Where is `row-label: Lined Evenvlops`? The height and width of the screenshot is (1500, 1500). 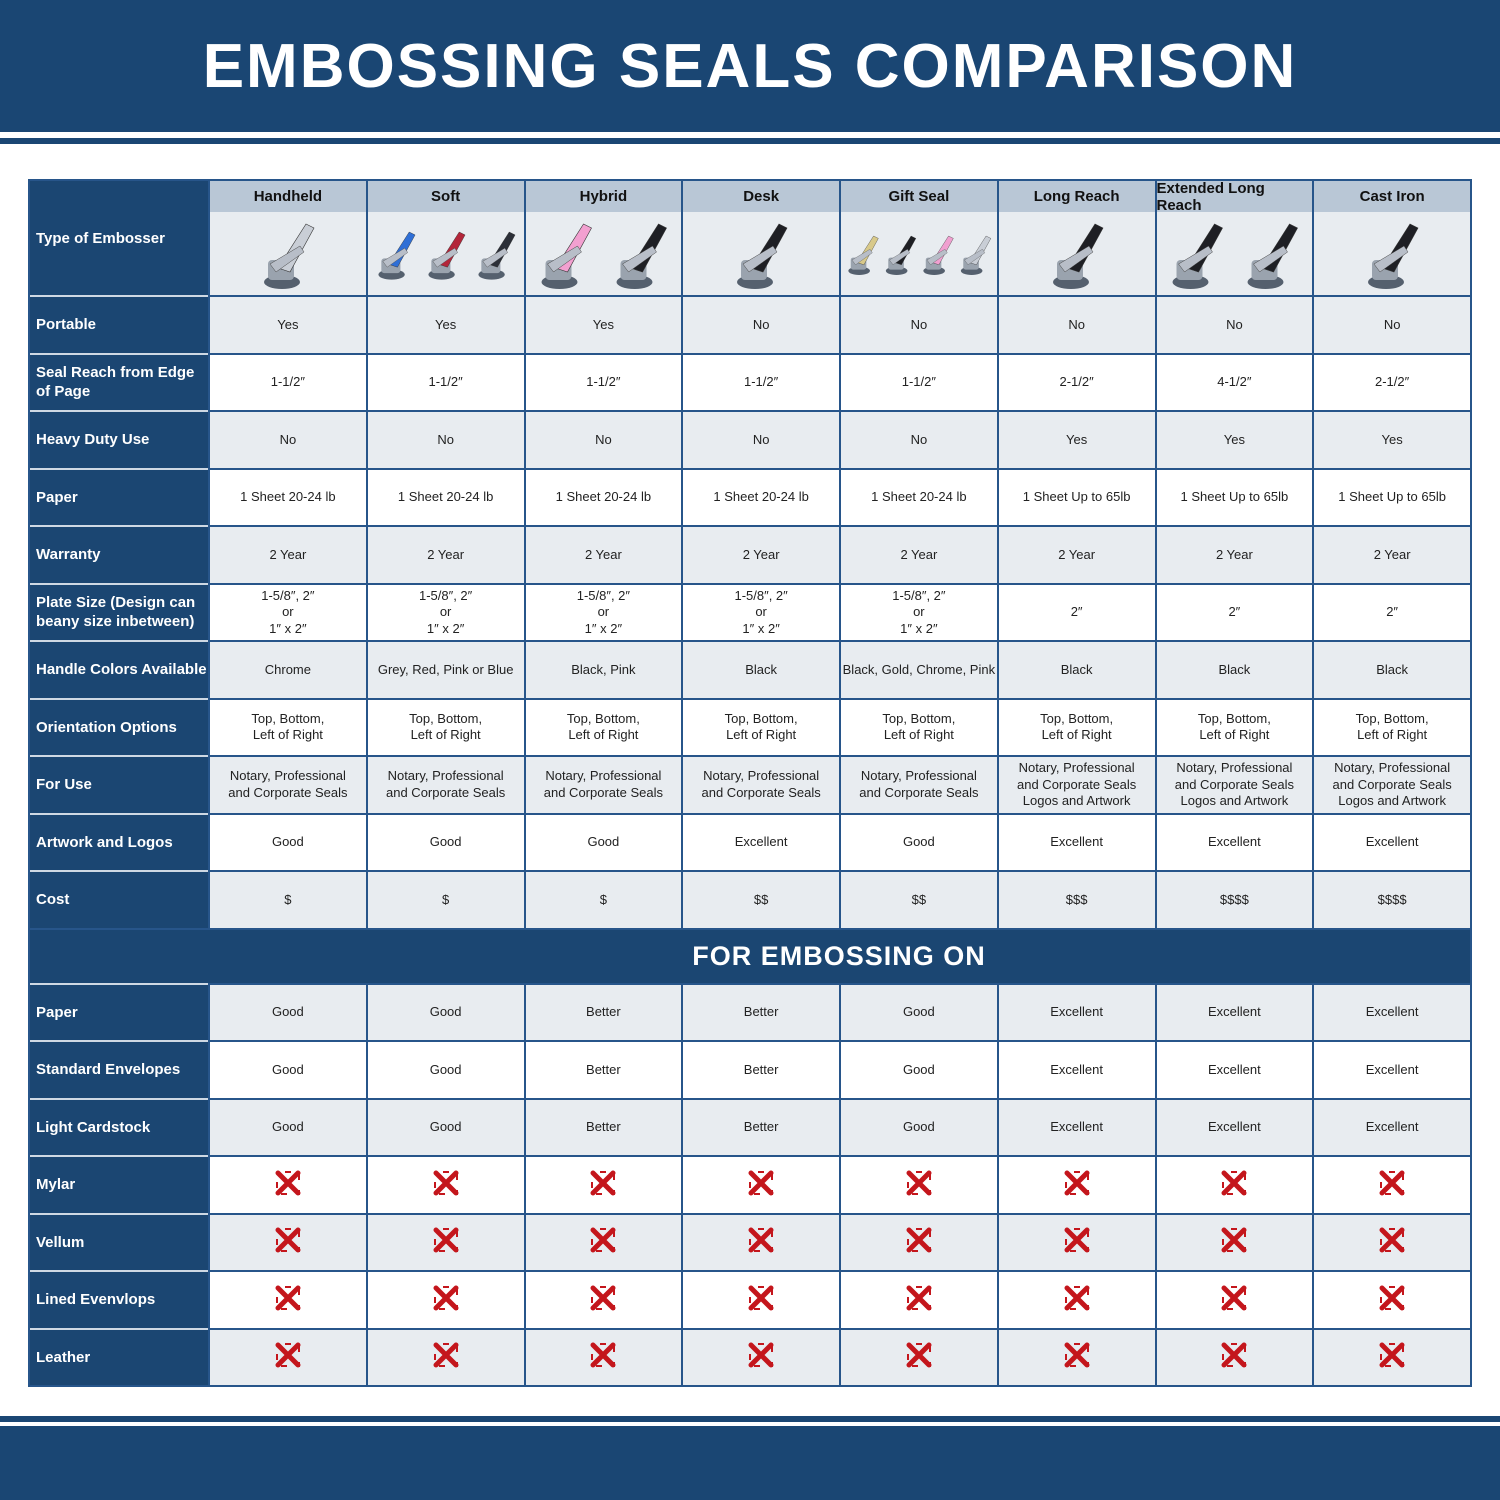 row-label: Lined Evenvlops is located at coordinates (119, 1299).